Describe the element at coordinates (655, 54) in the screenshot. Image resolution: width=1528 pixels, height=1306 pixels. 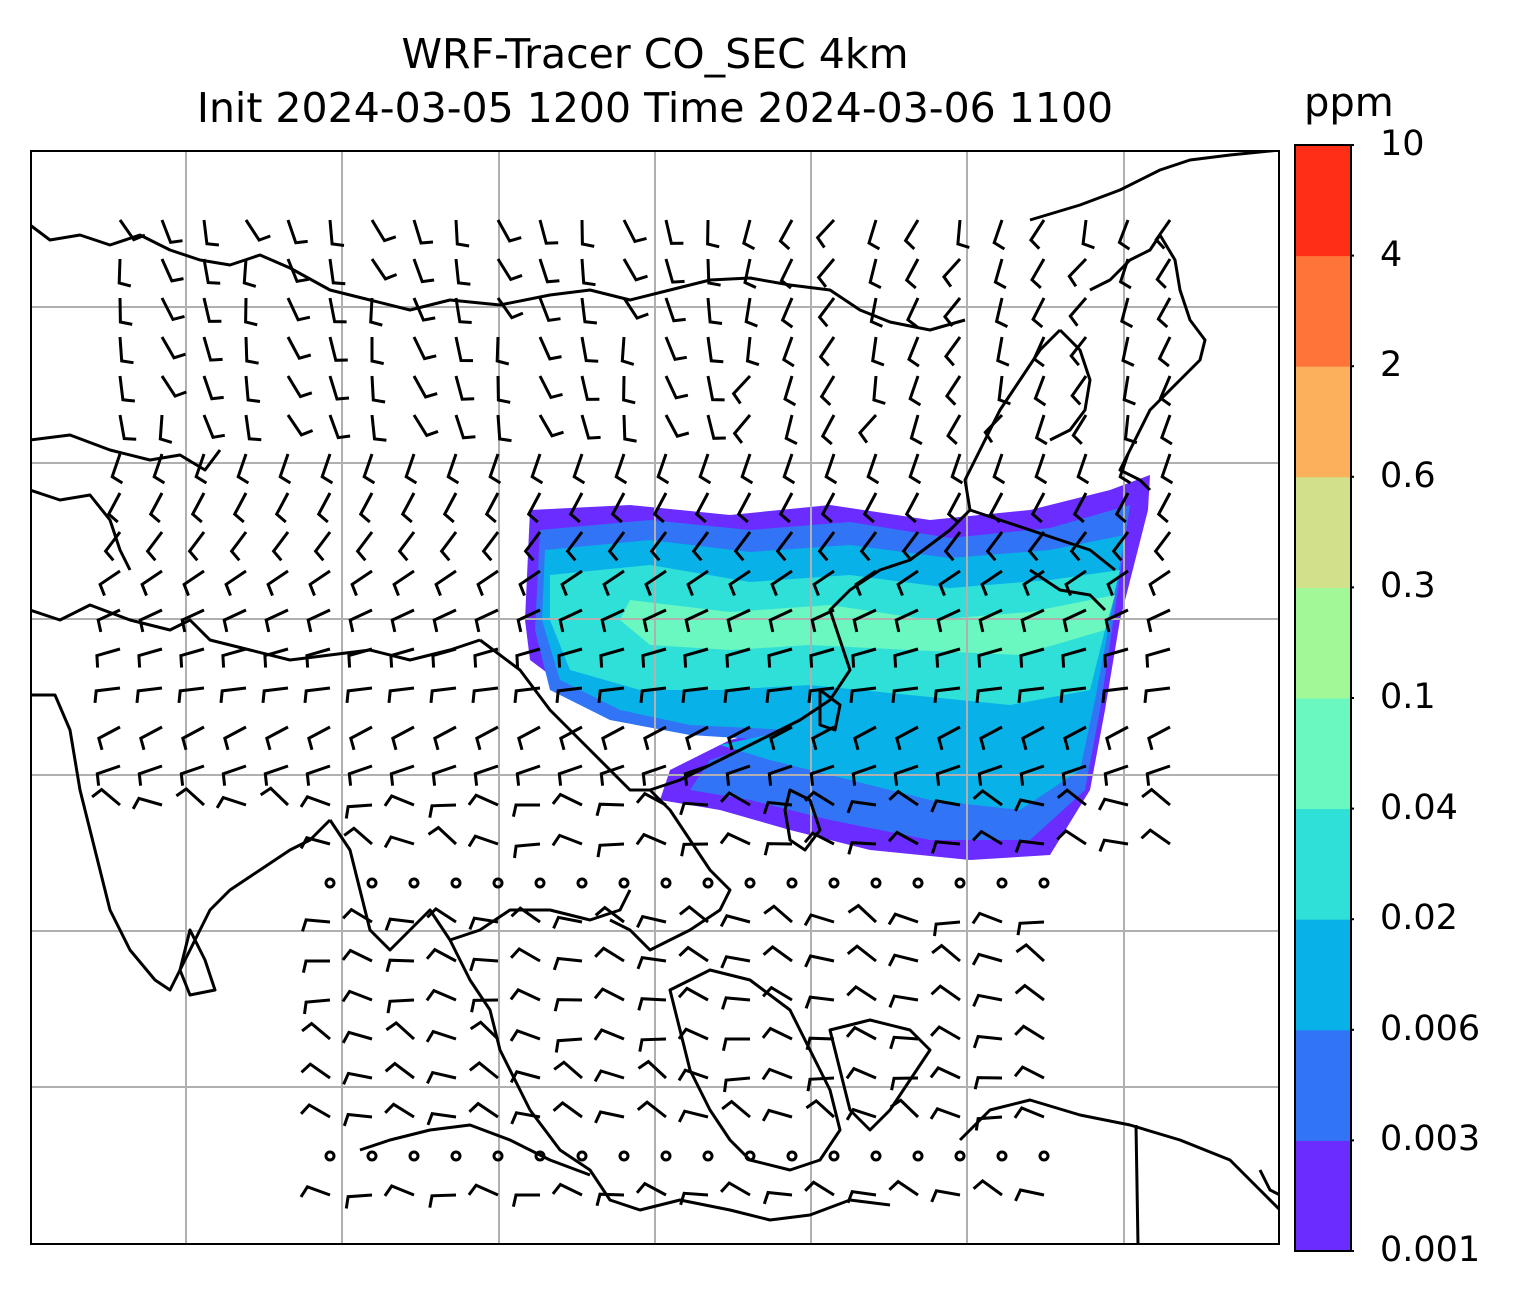
I see `map-title-line-1: WRF-Tracer CO_SEC 4km` at that location.